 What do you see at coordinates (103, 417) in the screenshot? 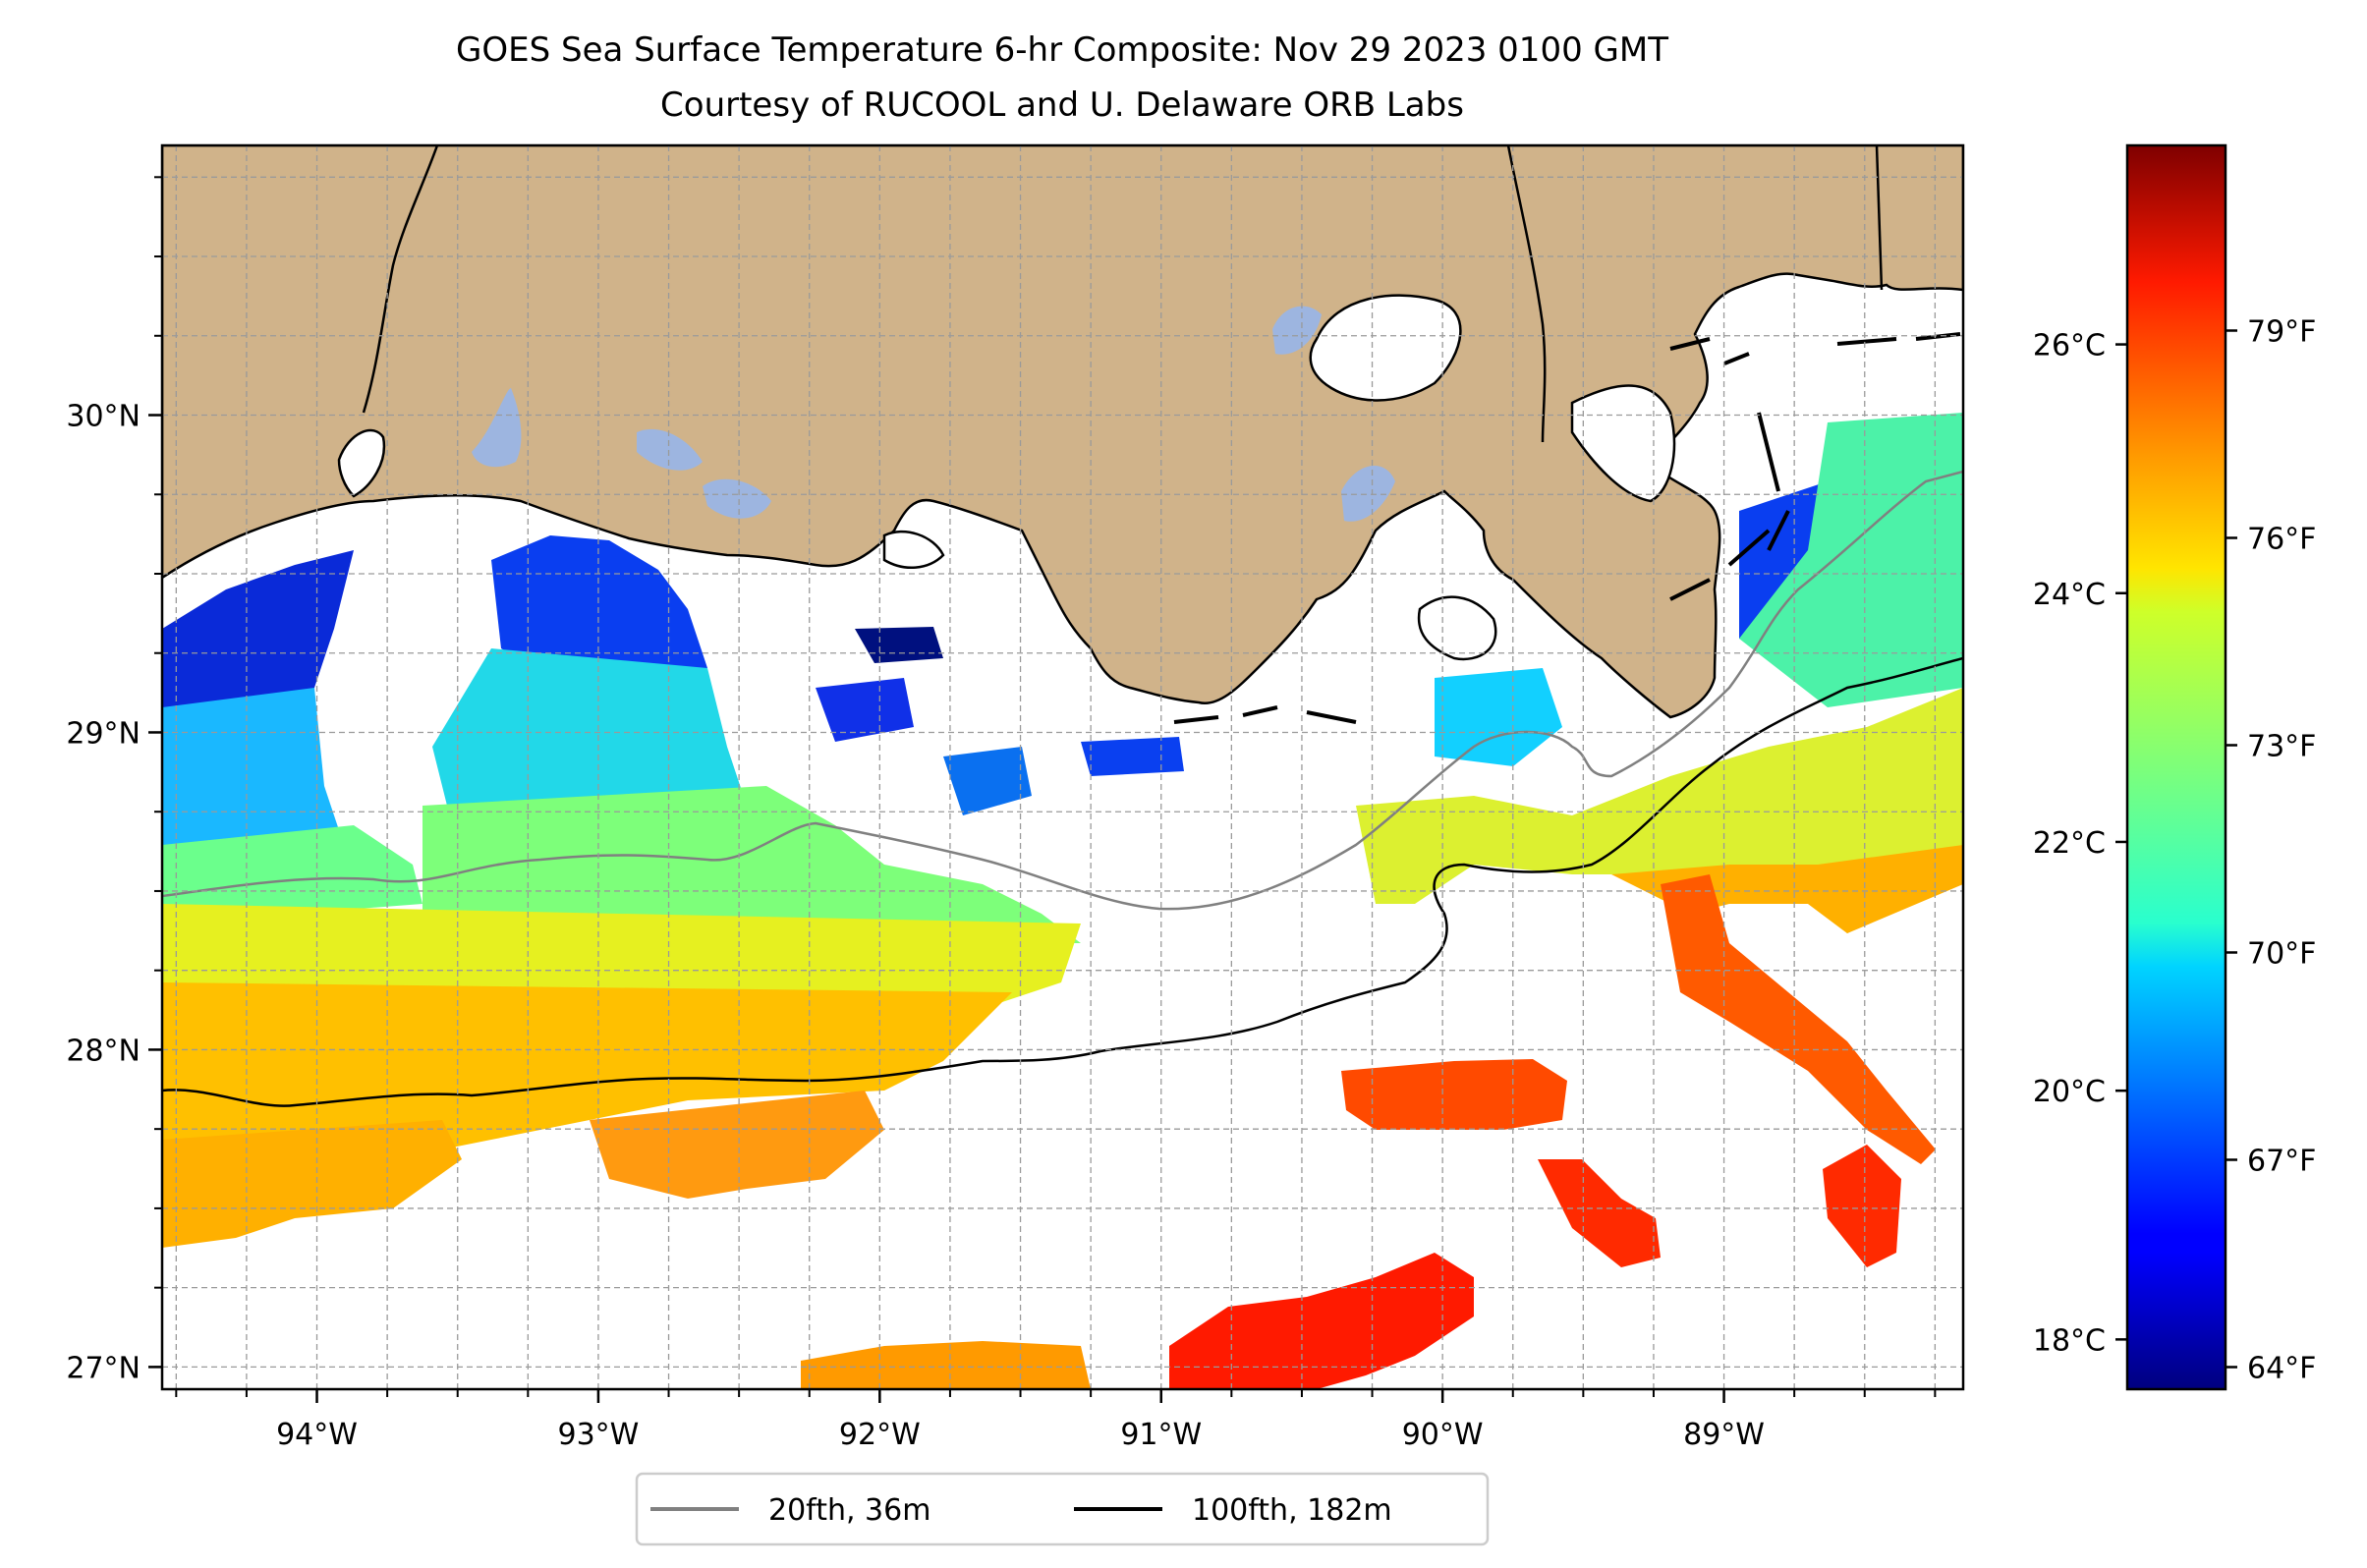
I see `lat-tick-label: 30°N` at bounding box center [103, 417].